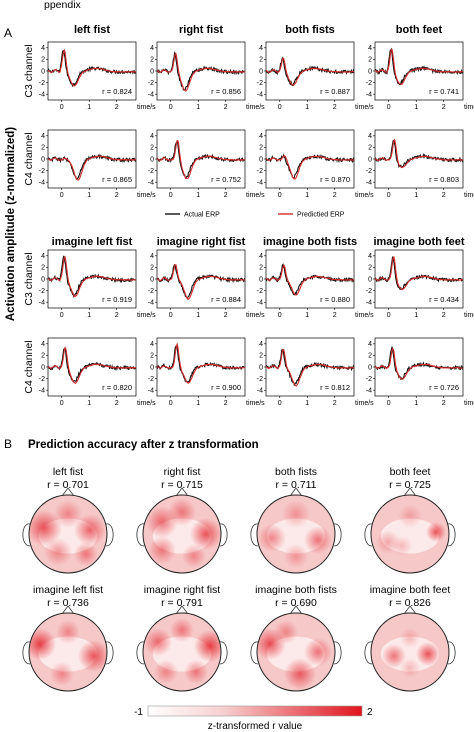 The image size is (474, 732). Describe the element at coordinates (410, 603) in the screenshot. I see `topo-map-r-value: r = 0.826` at that location.